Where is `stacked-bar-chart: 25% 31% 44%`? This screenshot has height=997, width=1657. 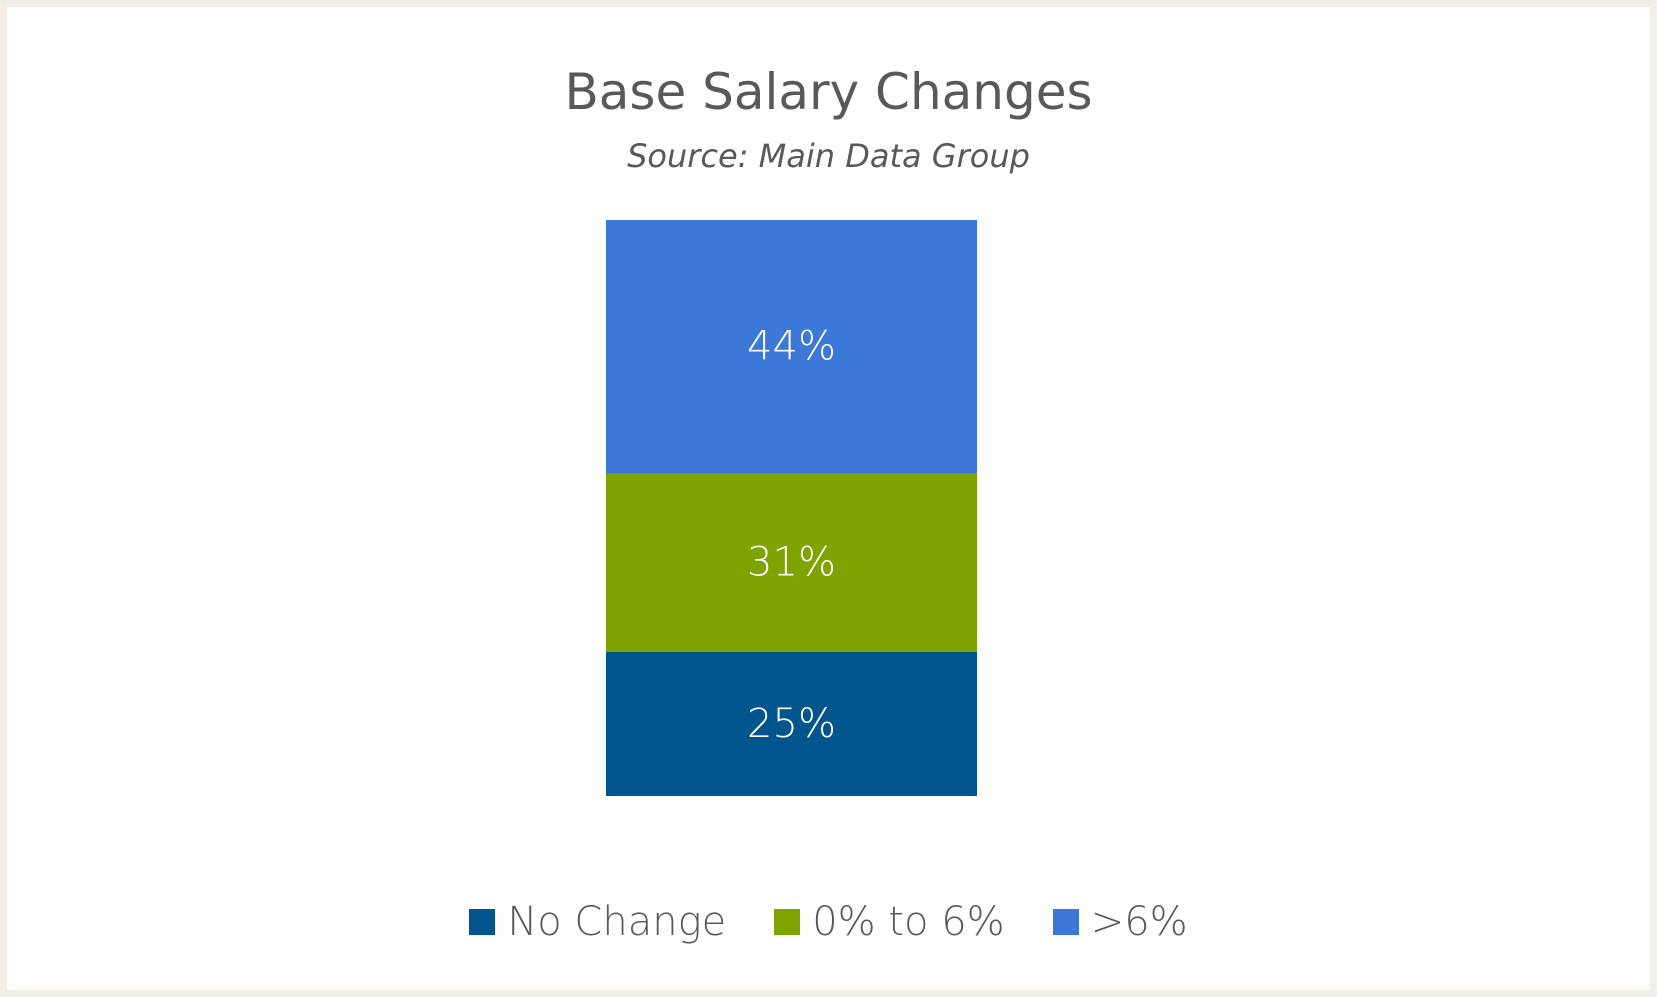 stacked-bar-chart: 25% 31% 44% is located at coordinates (791, 508).